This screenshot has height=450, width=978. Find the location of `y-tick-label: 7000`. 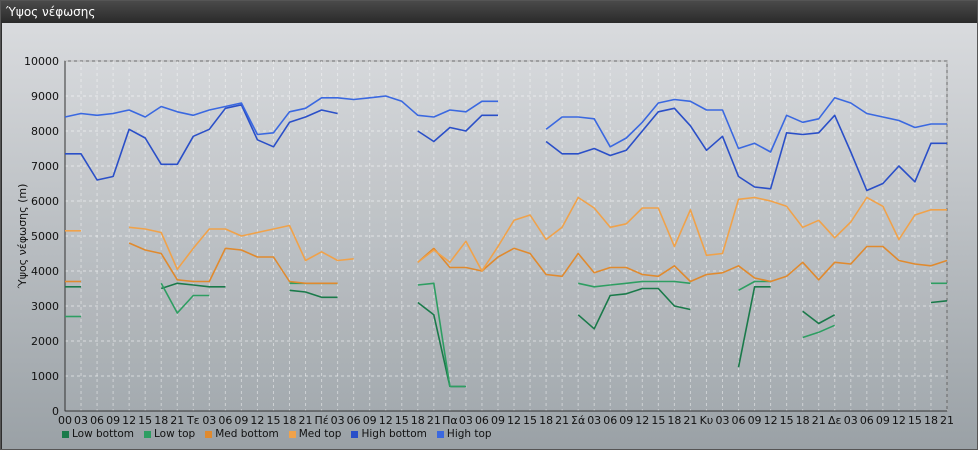

y-tick-label: 7000 is located at coordinates (45, 166).